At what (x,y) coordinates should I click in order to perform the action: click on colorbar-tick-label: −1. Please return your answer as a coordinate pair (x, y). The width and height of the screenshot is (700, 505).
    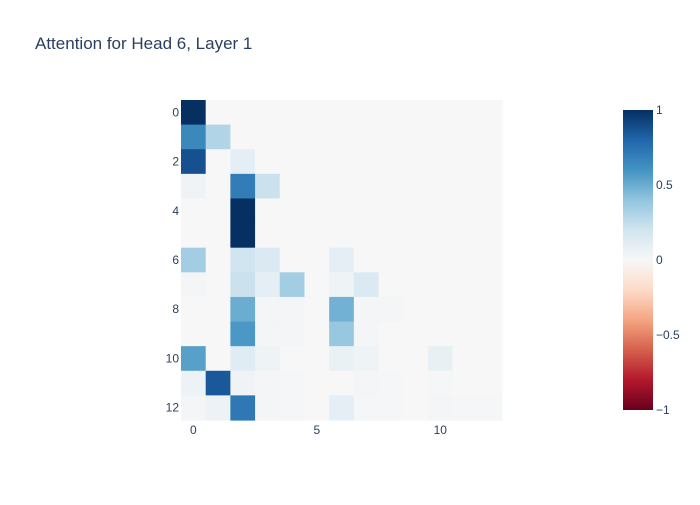
    Looking at the image, I should click on (663, 410).